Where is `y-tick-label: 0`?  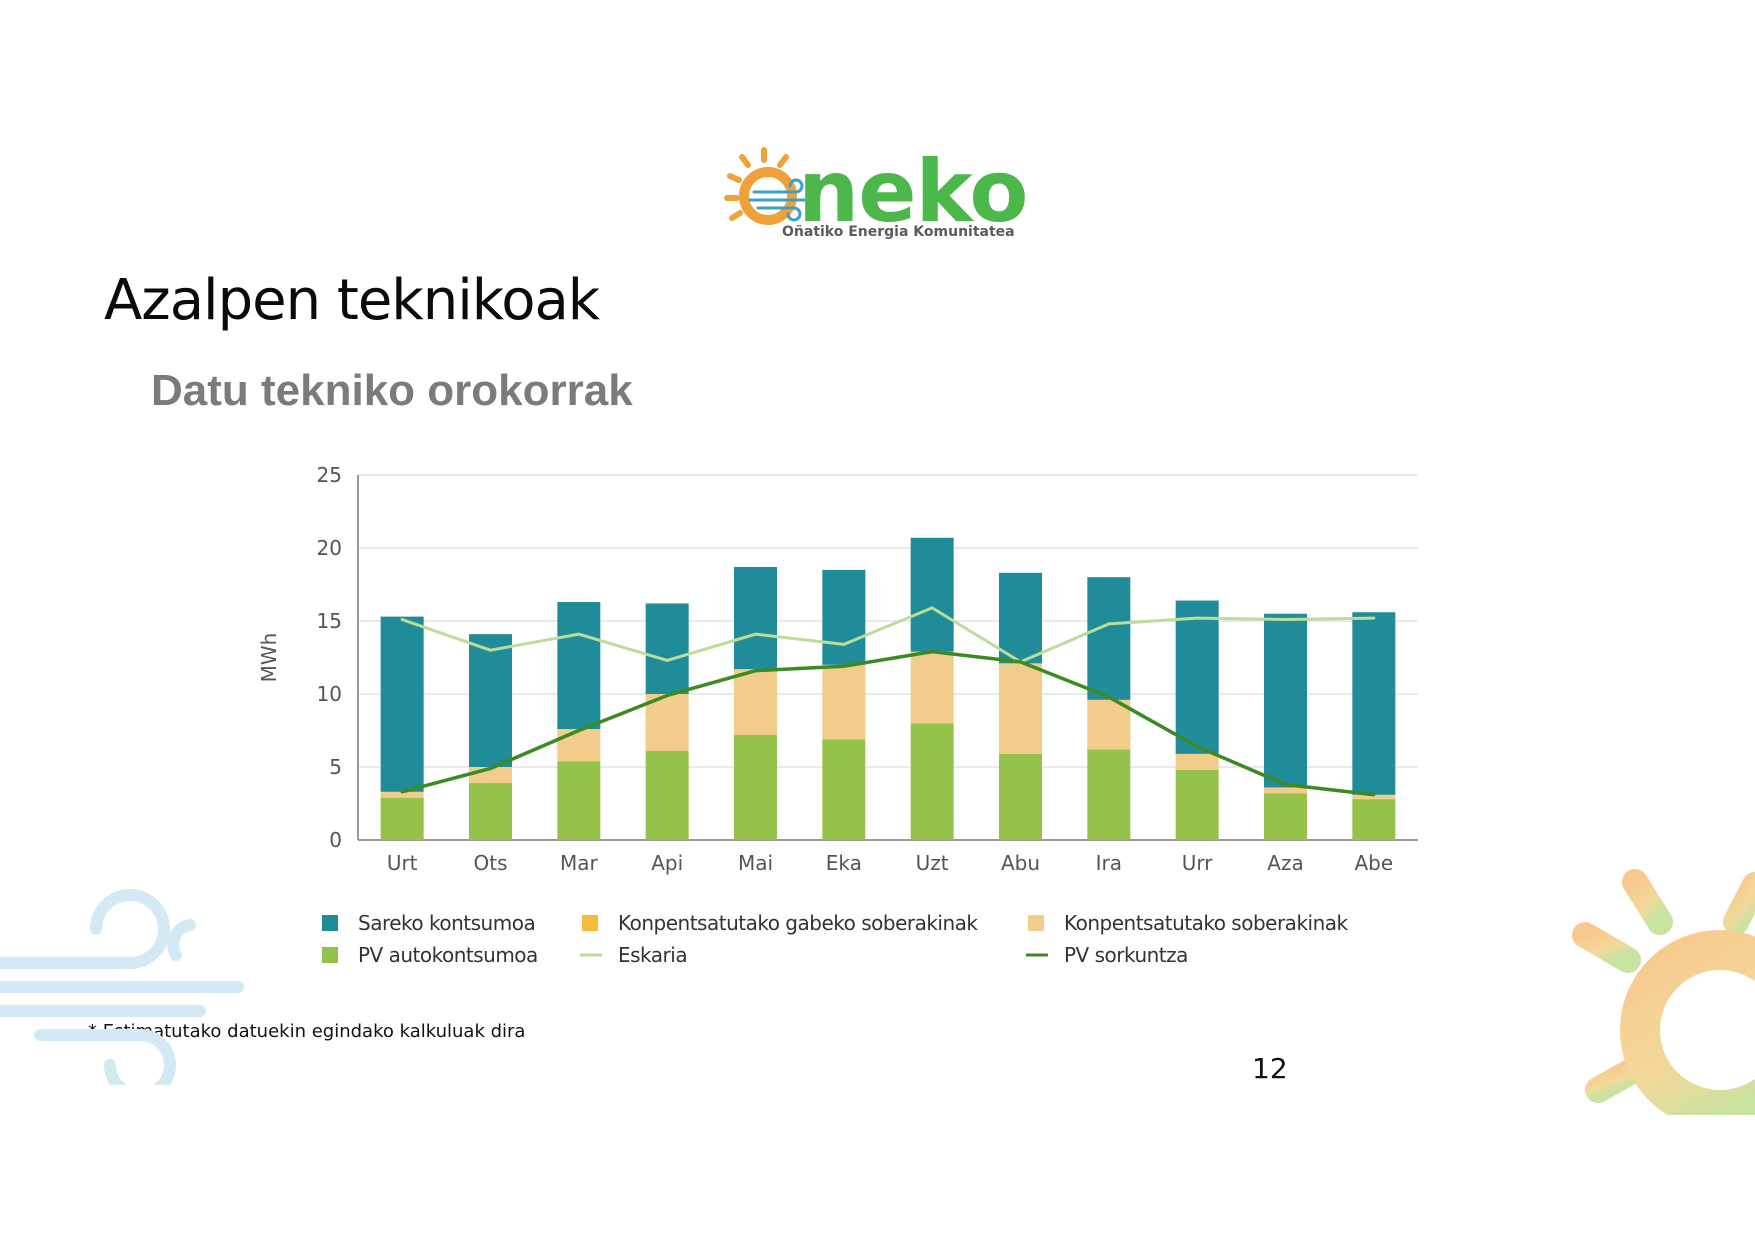
y-tick-label: 0 is located at coordinates (335, 840).